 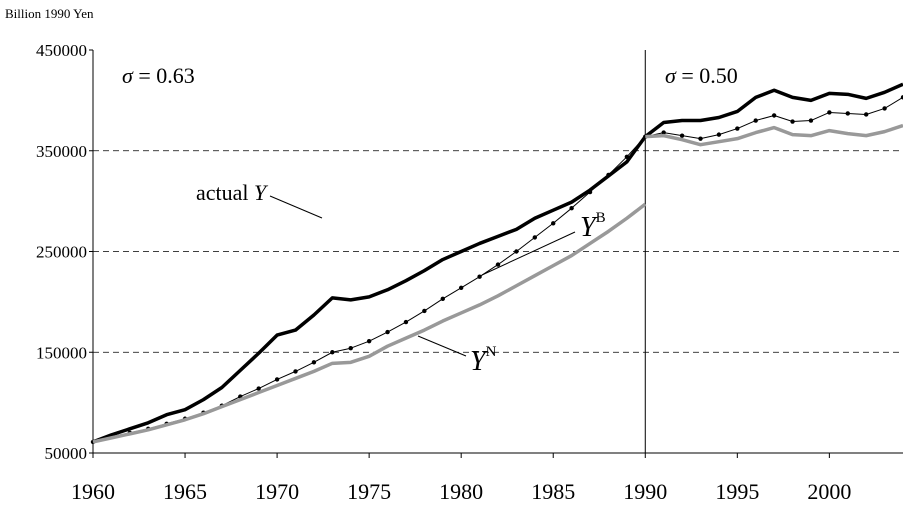 I want to click on x-tick-label: 1965, so click(x=185, y=491).